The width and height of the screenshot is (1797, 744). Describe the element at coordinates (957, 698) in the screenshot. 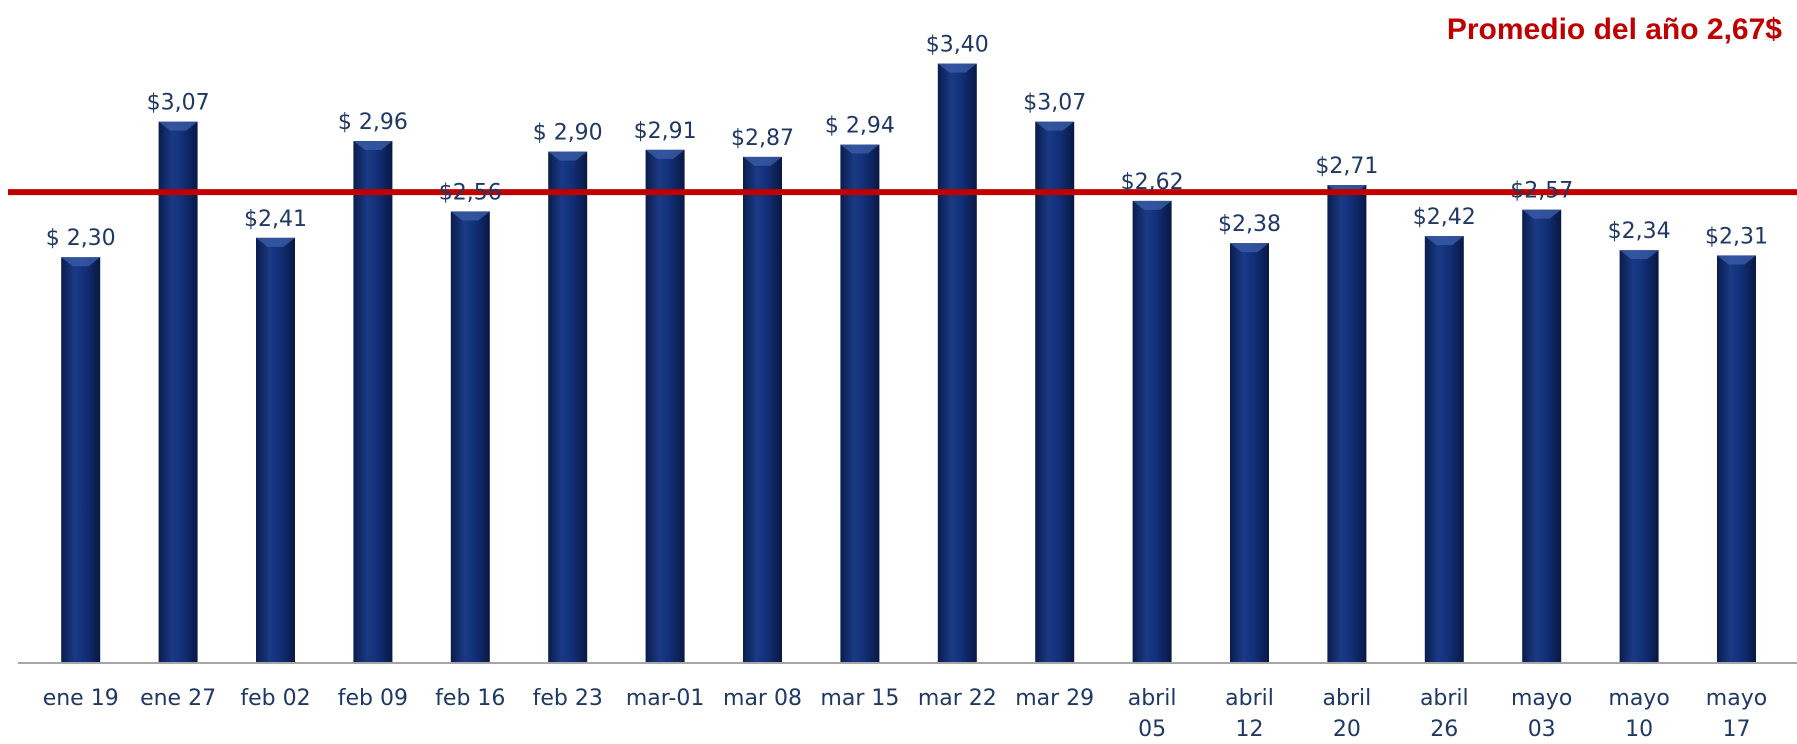

I see `x-tick-label: mar 22` at that location.